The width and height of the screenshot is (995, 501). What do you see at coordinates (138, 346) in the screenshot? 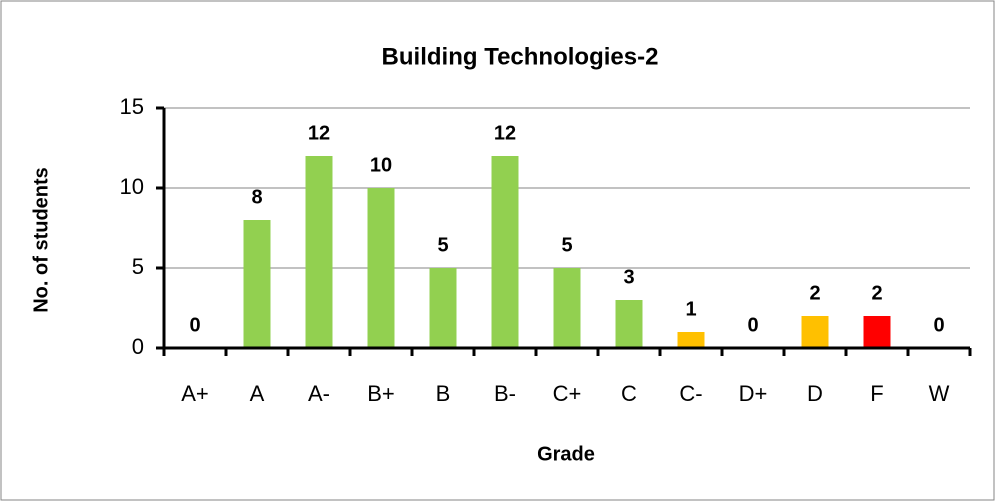
I see `y-tick-label: 0` at bounding box center [138, 346].